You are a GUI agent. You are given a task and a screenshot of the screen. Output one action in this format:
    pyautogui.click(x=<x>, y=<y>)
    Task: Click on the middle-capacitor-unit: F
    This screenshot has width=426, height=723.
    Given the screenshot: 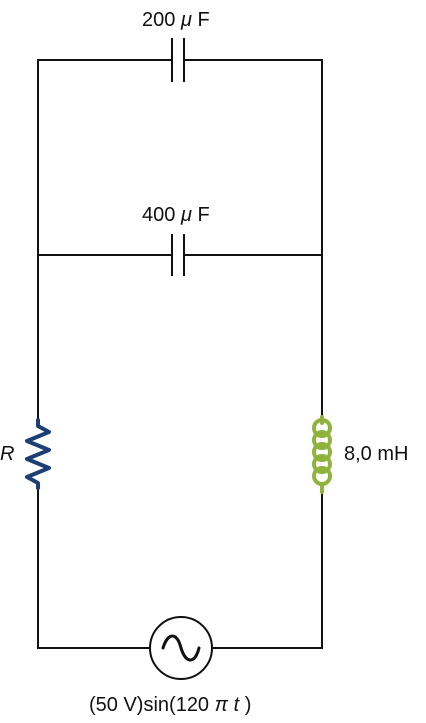 What is the action you would take?
    pyautogui.click(x=203, y=215)
    